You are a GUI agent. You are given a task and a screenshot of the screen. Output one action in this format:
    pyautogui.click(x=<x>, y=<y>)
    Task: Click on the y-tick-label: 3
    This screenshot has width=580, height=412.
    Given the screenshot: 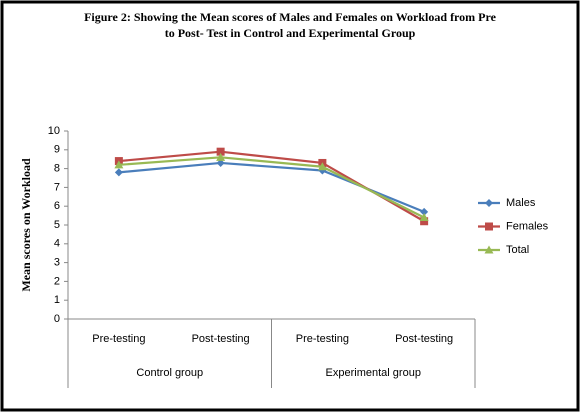 What is the action you would take?
    pyautogui.click(x=57, y=263)
    